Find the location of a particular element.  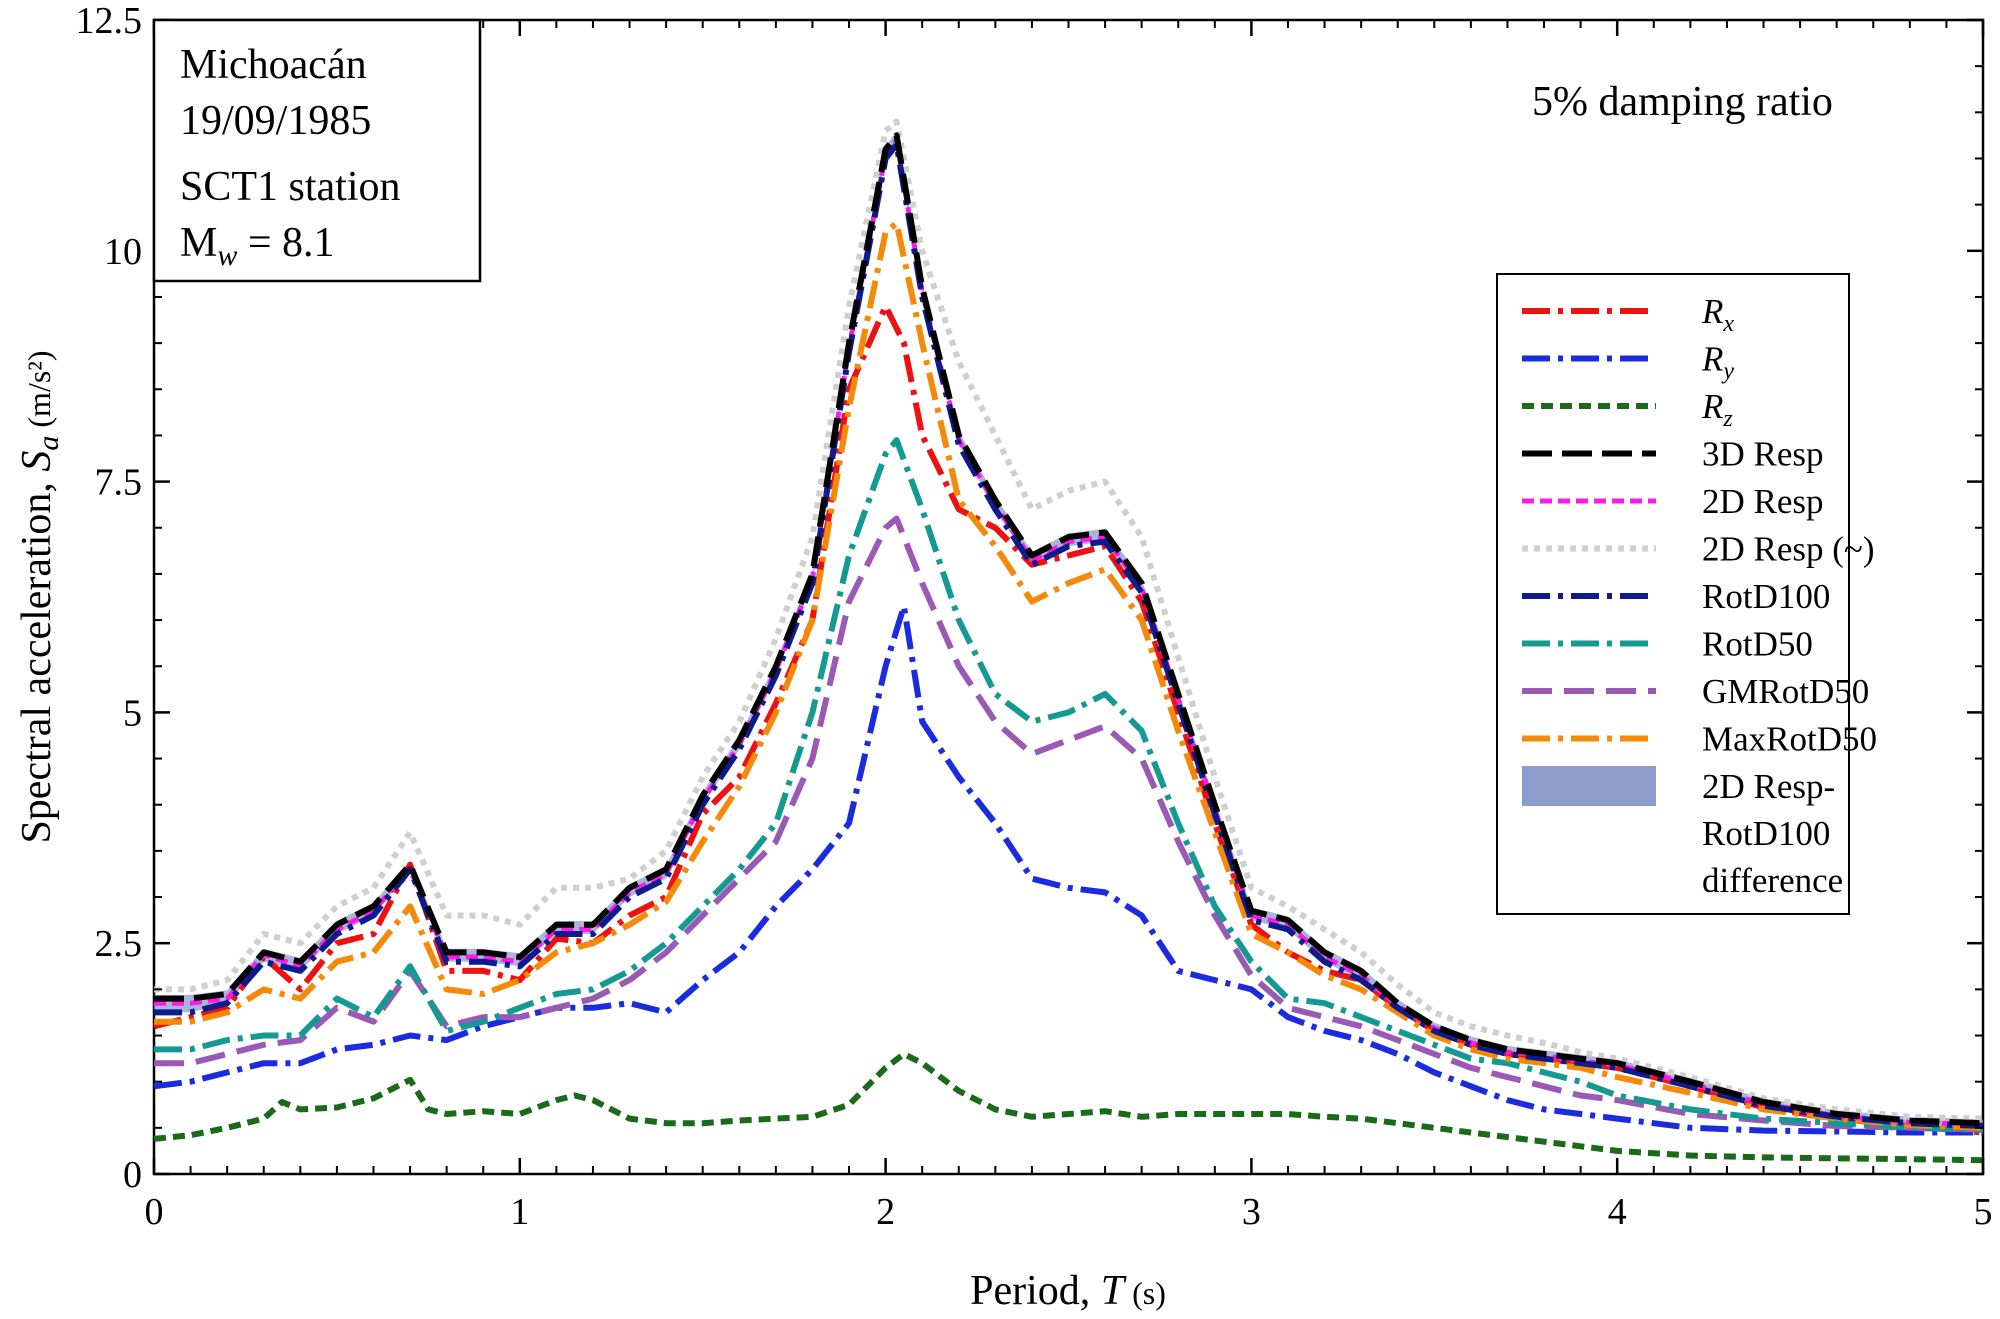

x-tick-label: 5 is located at coordinates (1983, 1212).